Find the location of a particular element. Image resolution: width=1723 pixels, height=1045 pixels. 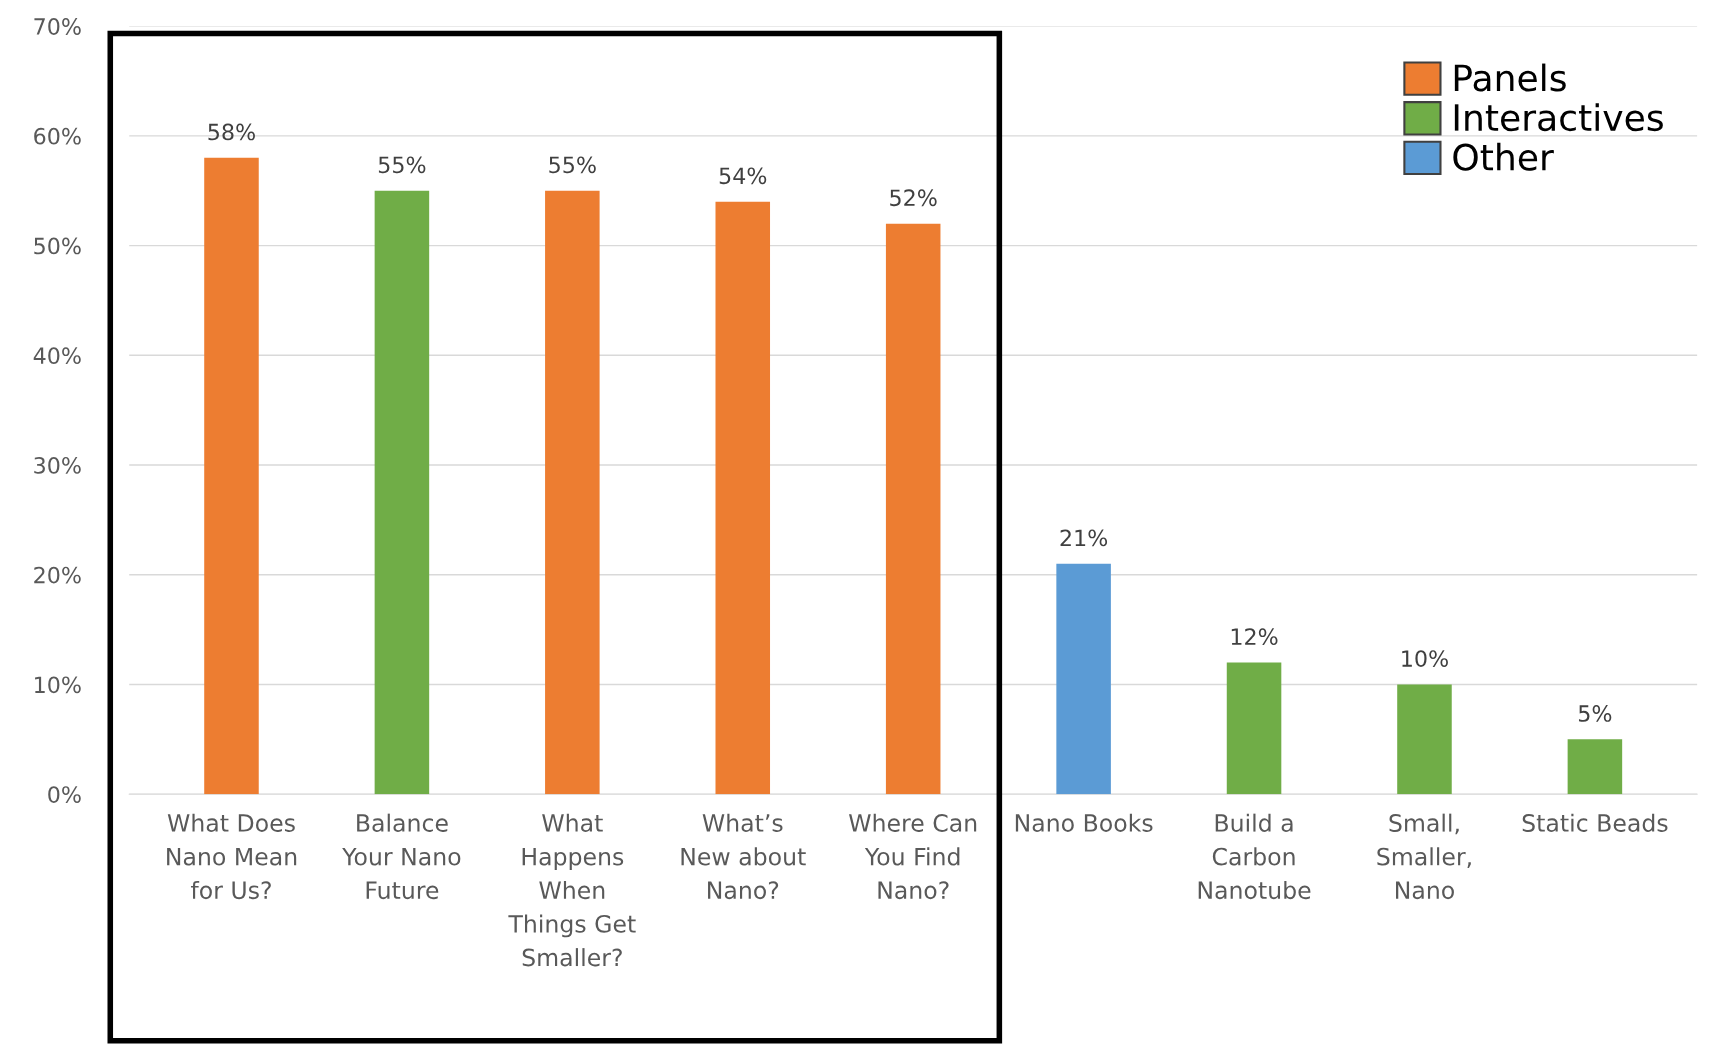

y-tick-label: 10% is located at coordinates (58, 685).